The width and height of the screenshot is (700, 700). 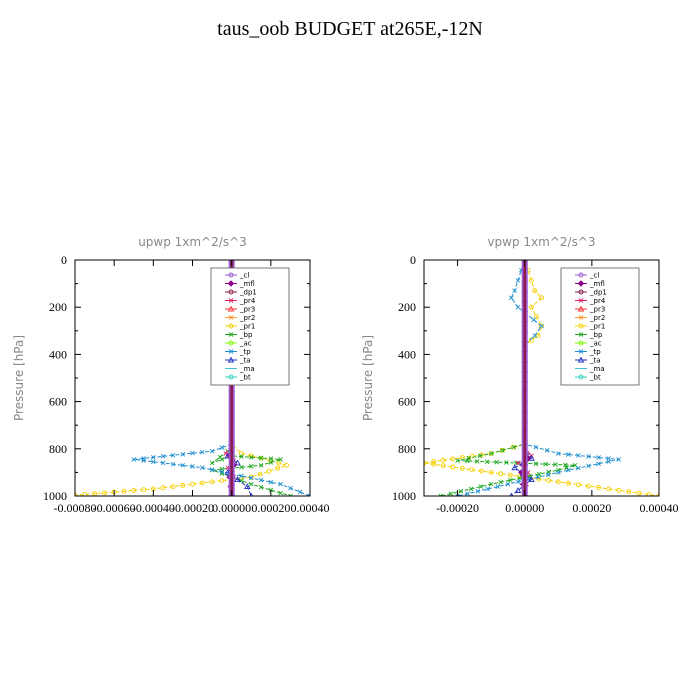 What do you see at coordinates (595, 378) in the screenshot?
I see `legend-label: _bt` at bounding box center [595, 378].